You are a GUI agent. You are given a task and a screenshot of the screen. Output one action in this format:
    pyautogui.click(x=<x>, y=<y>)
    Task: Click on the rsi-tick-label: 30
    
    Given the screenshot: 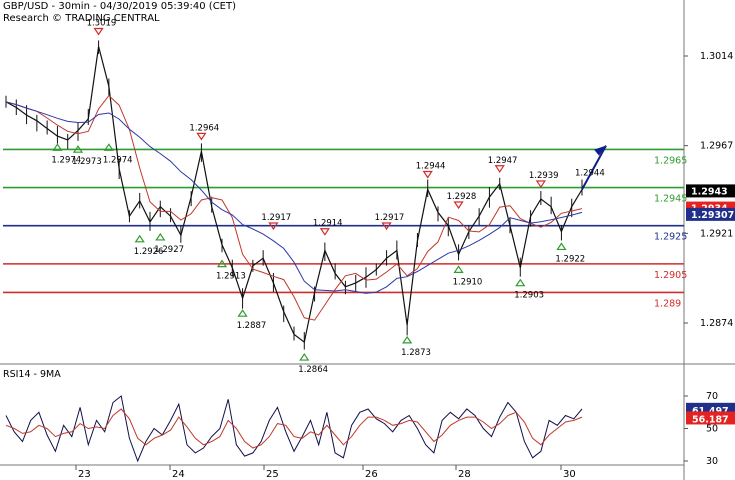 What is the action you would take?
    pyautogui.click(x=712, y=461)
    